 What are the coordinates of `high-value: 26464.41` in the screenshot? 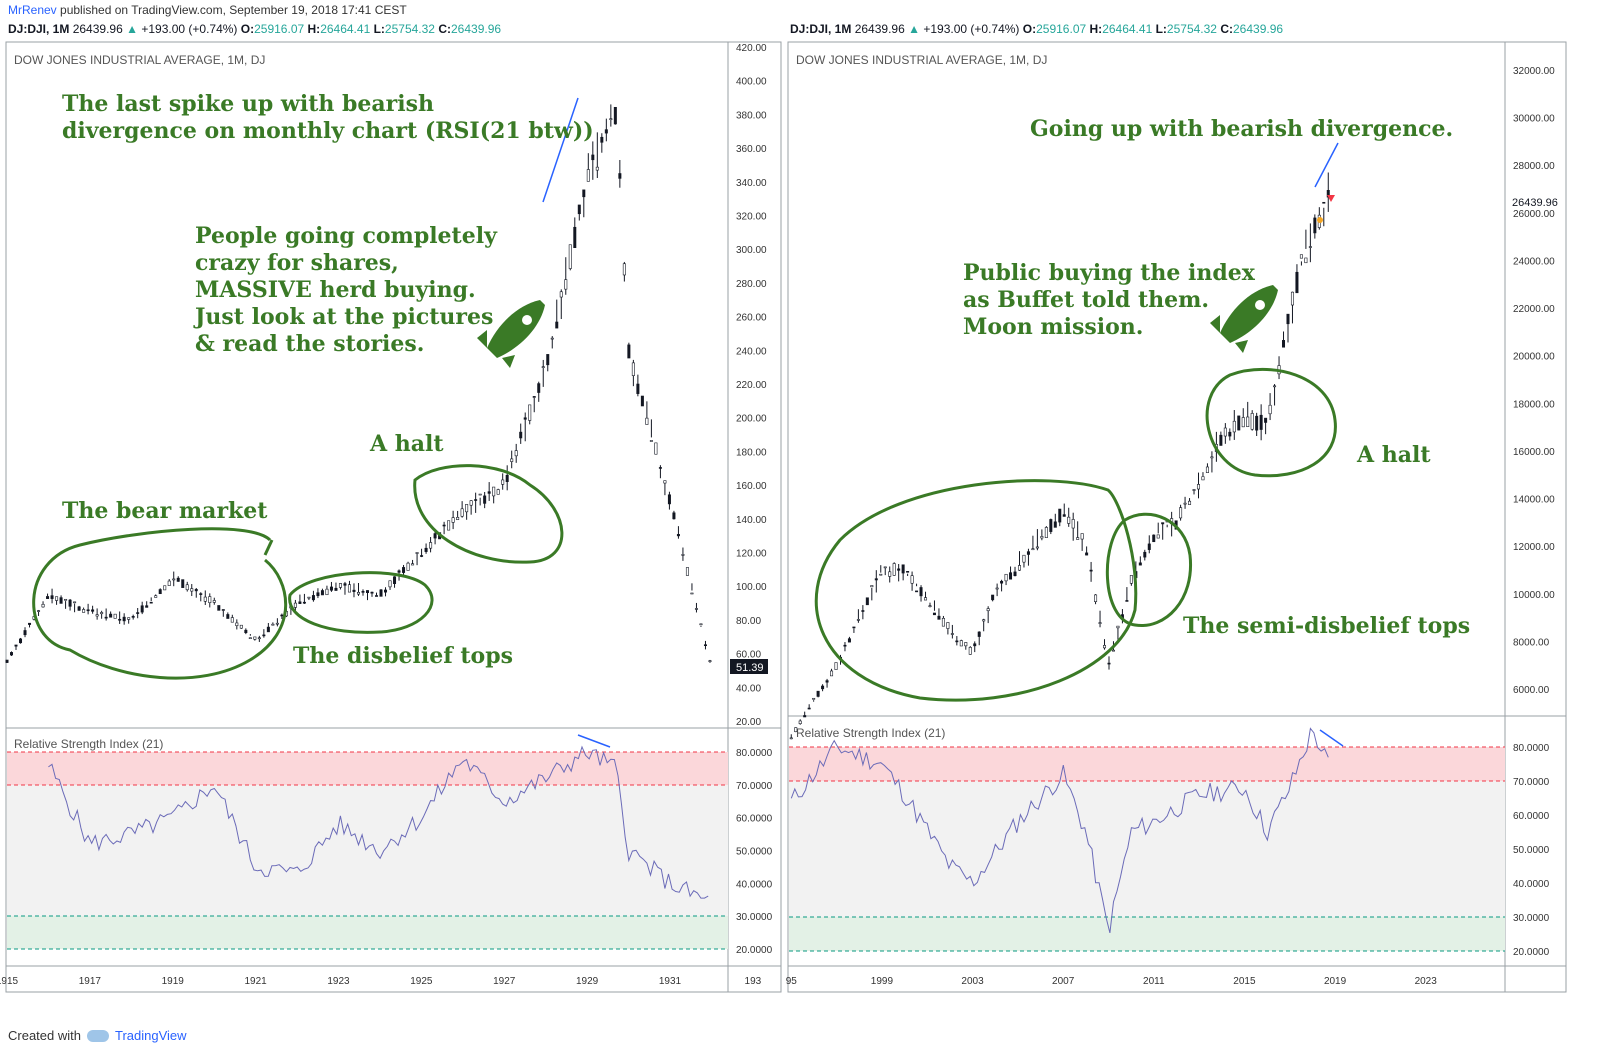 It's located at (345, 29).